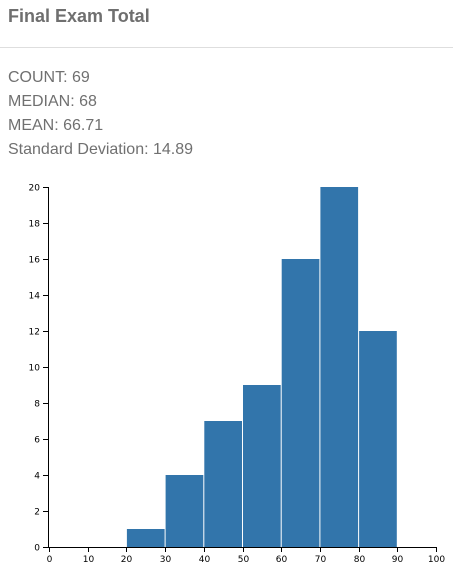 The width and height of the screenshot is (453, 574). I want to click on x-tick-label: 50, so click(244, 560).